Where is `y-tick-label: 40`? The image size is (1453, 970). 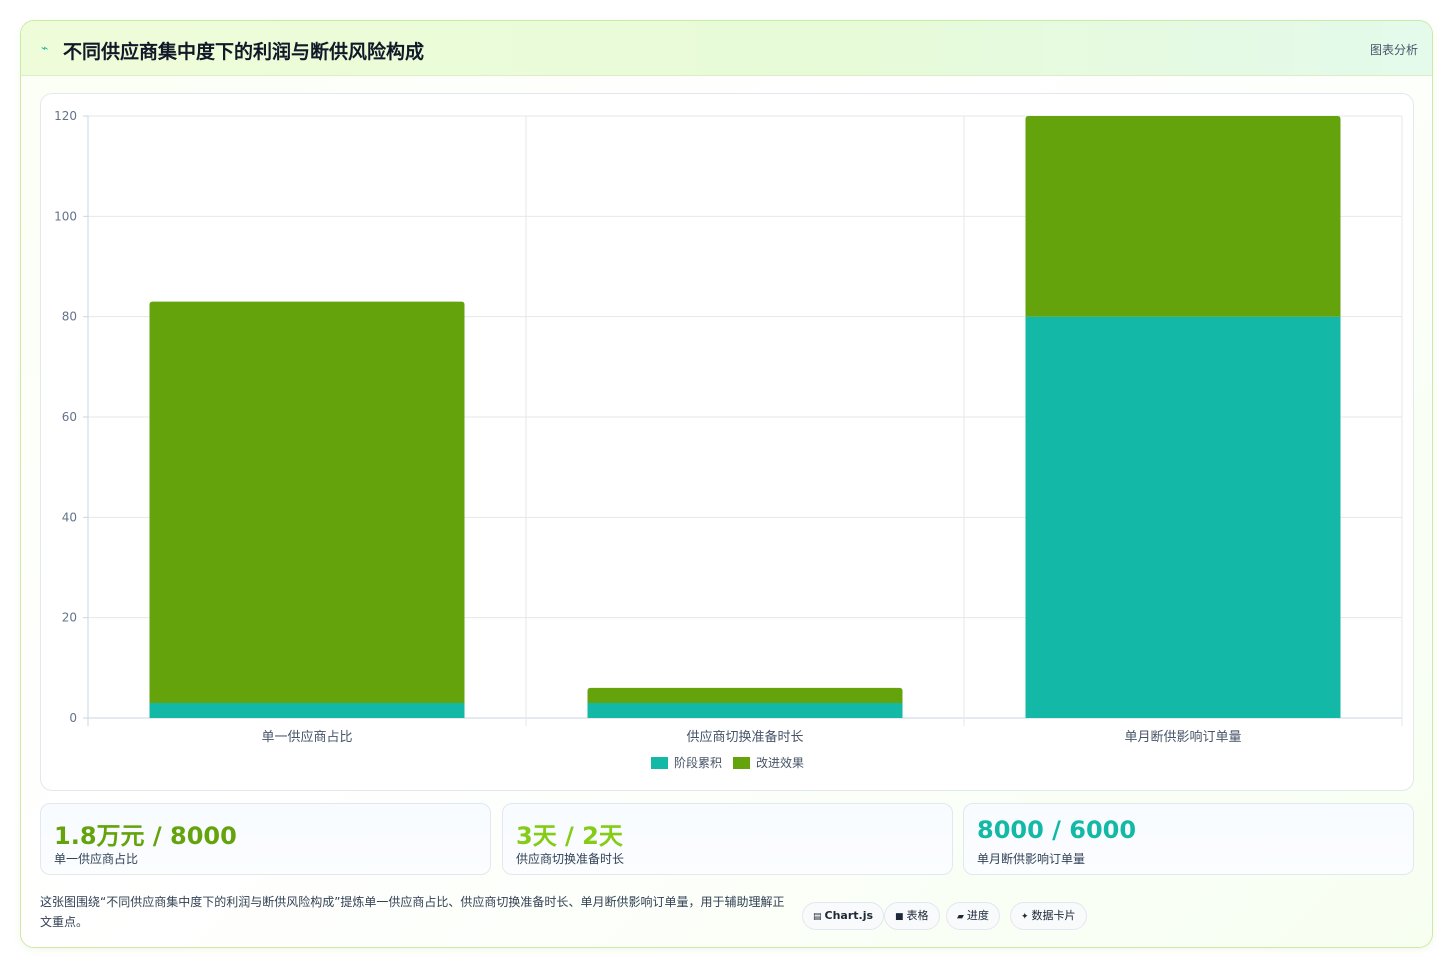 y-tick-label: 40 is located at coordinates (69, 517).